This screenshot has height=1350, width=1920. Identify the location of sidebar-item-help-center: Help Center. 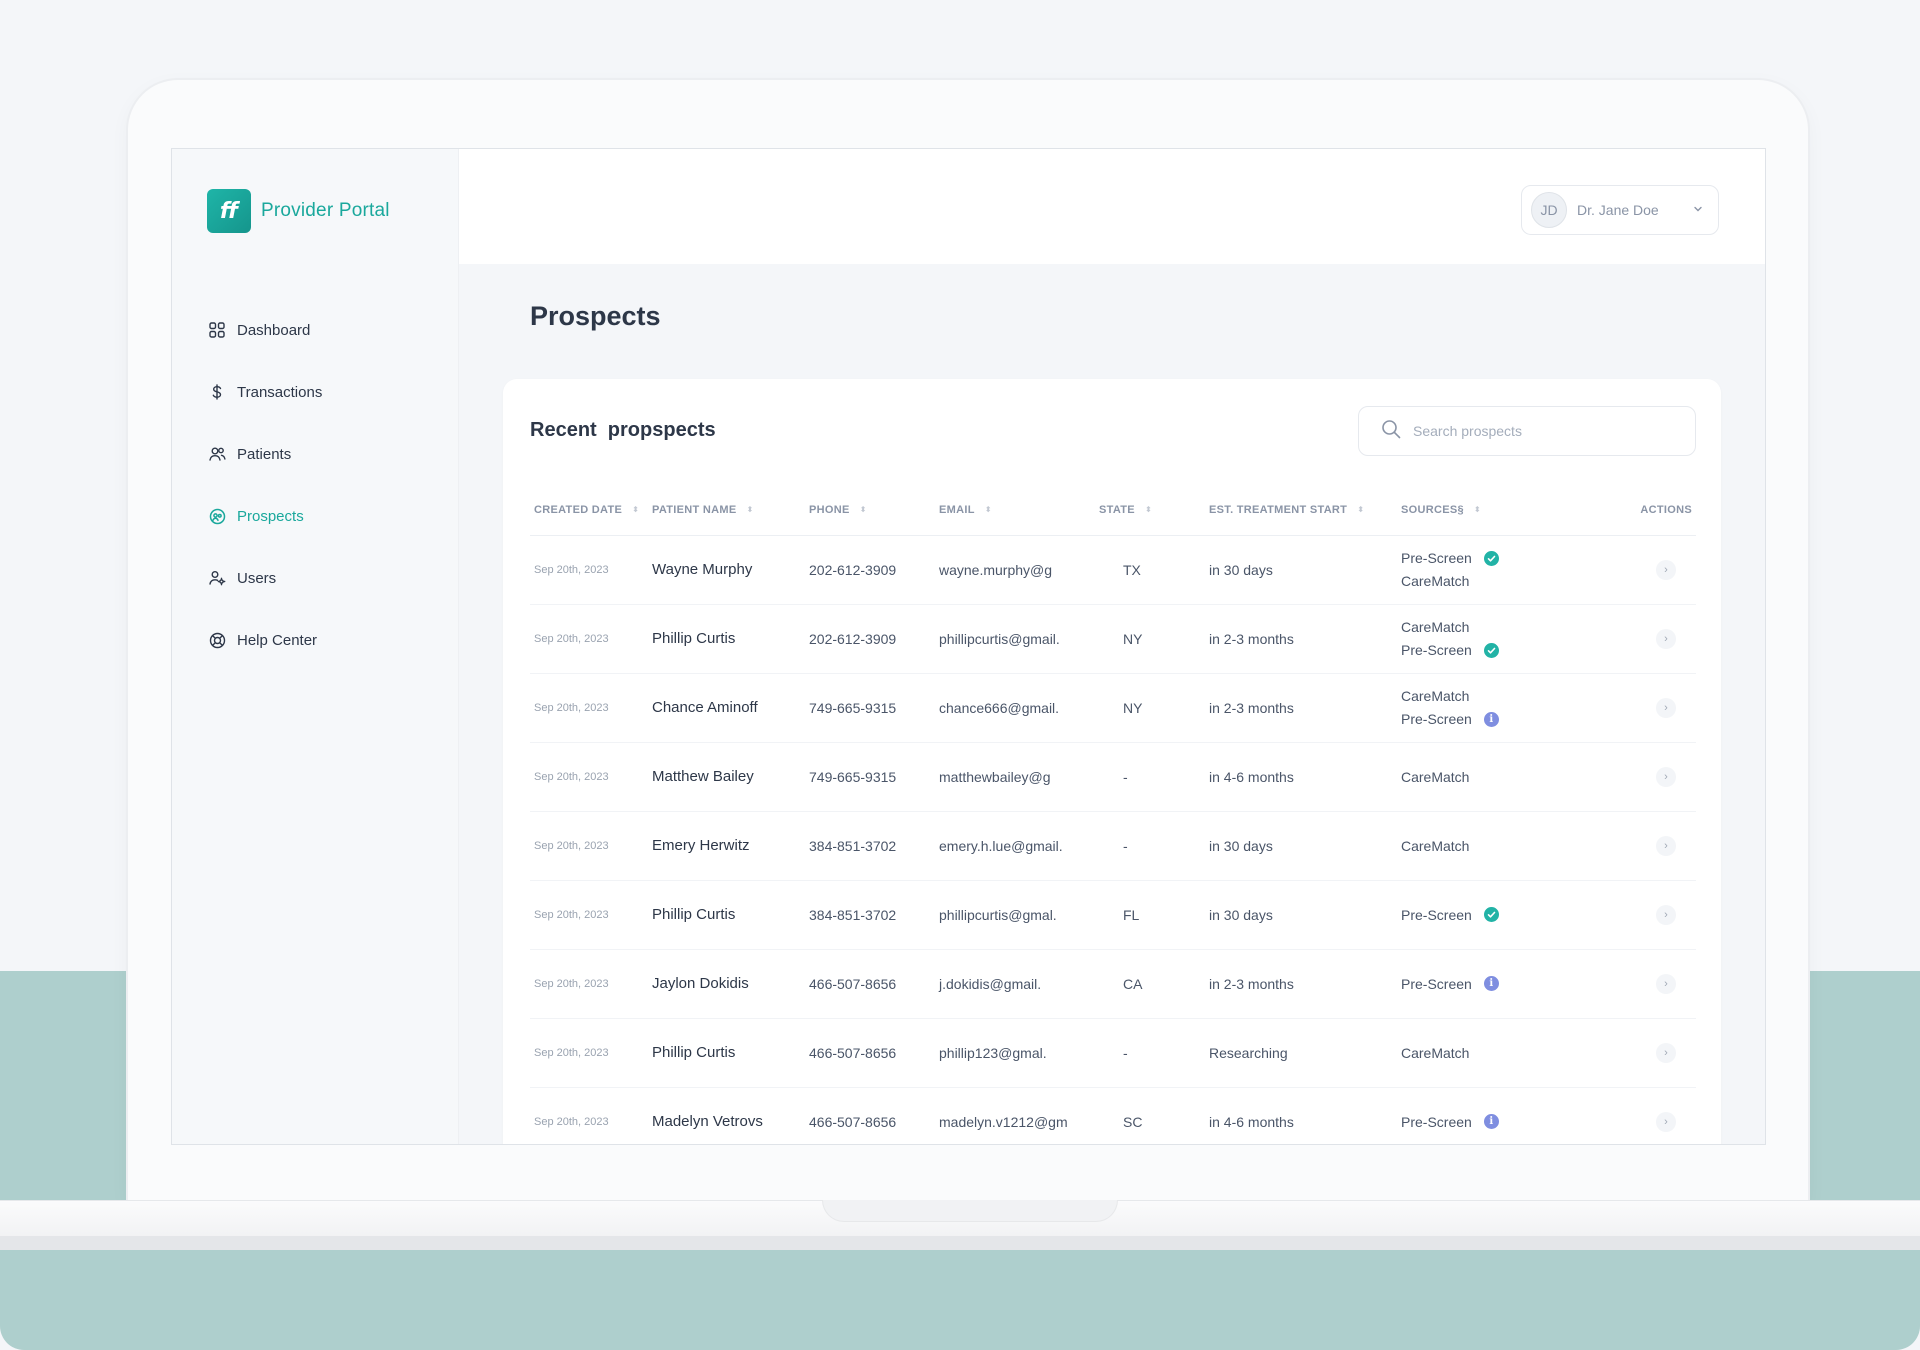
(265, 640).